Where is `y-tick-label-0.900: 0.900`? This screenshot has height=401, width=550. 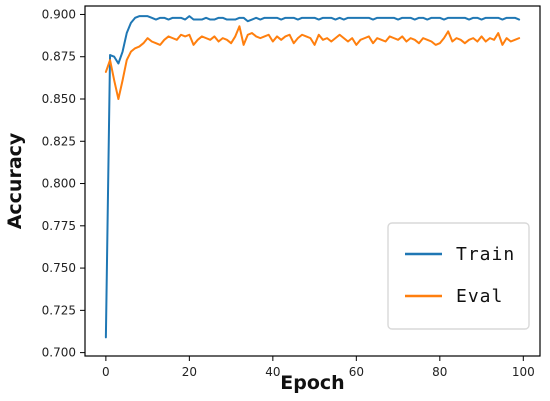
y-tick-label-0.900: 0.900 is located at coordinates (59, 14).